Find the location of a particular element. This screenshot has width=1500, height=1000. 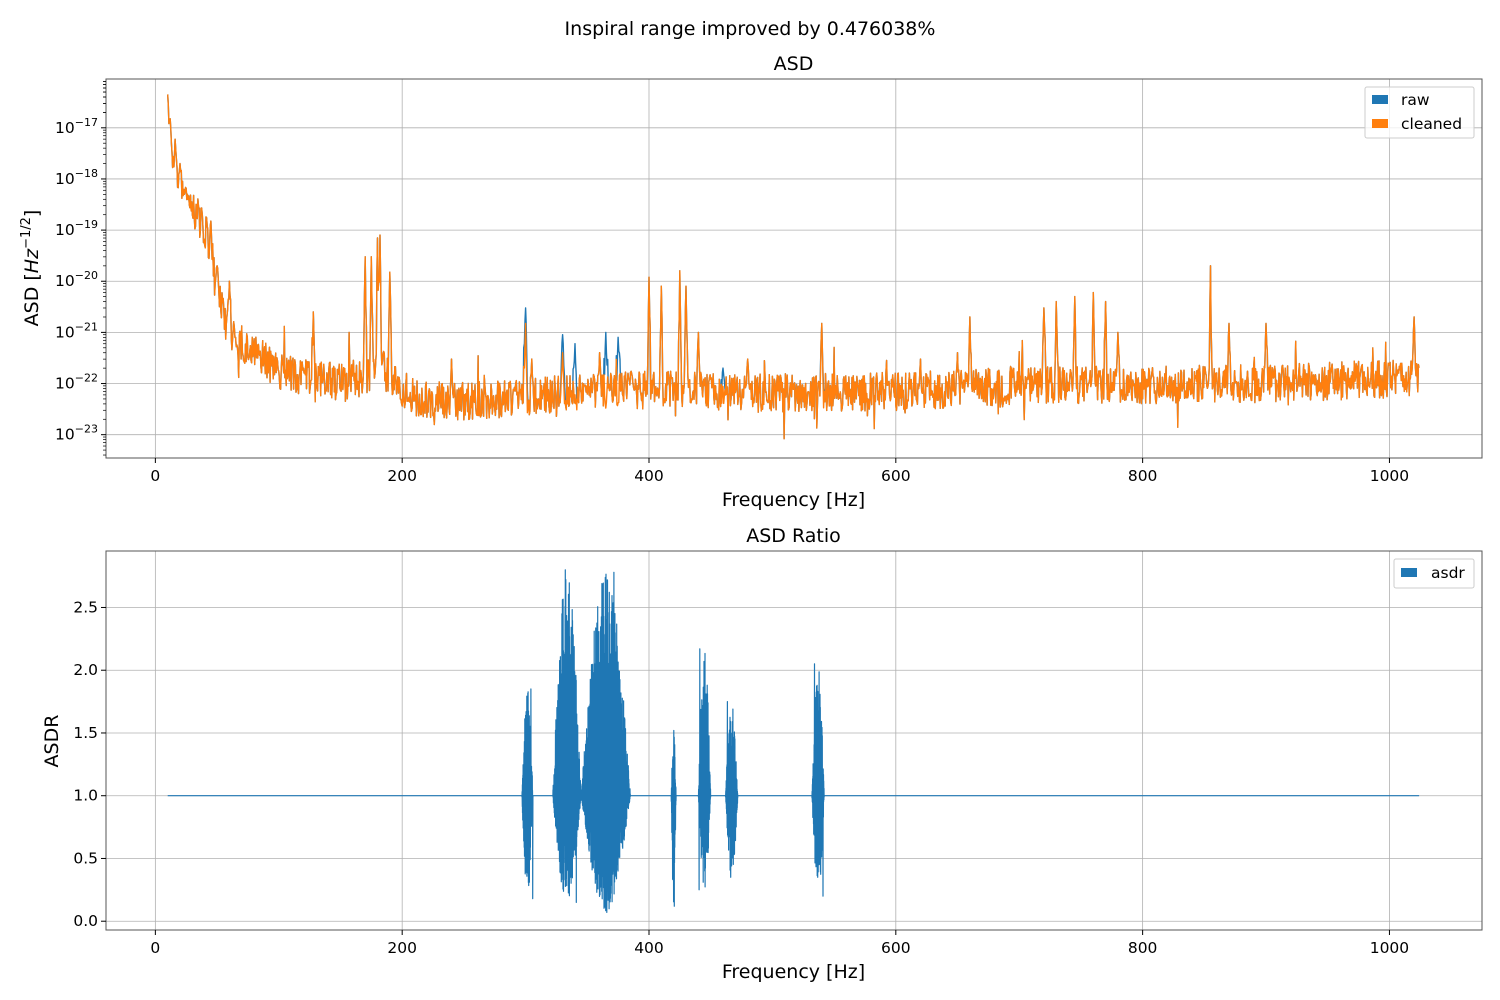

asdr-xtick-label: 800 is located at coordinates (1143, 948).